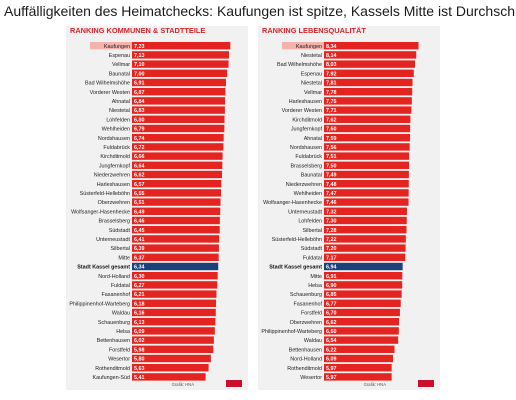 This screenshot has width=516, height=400. What do you see at coordinates (139, 102) in the screenshot?
I see `value-label: 6,84` at bounding box center [139, 102].